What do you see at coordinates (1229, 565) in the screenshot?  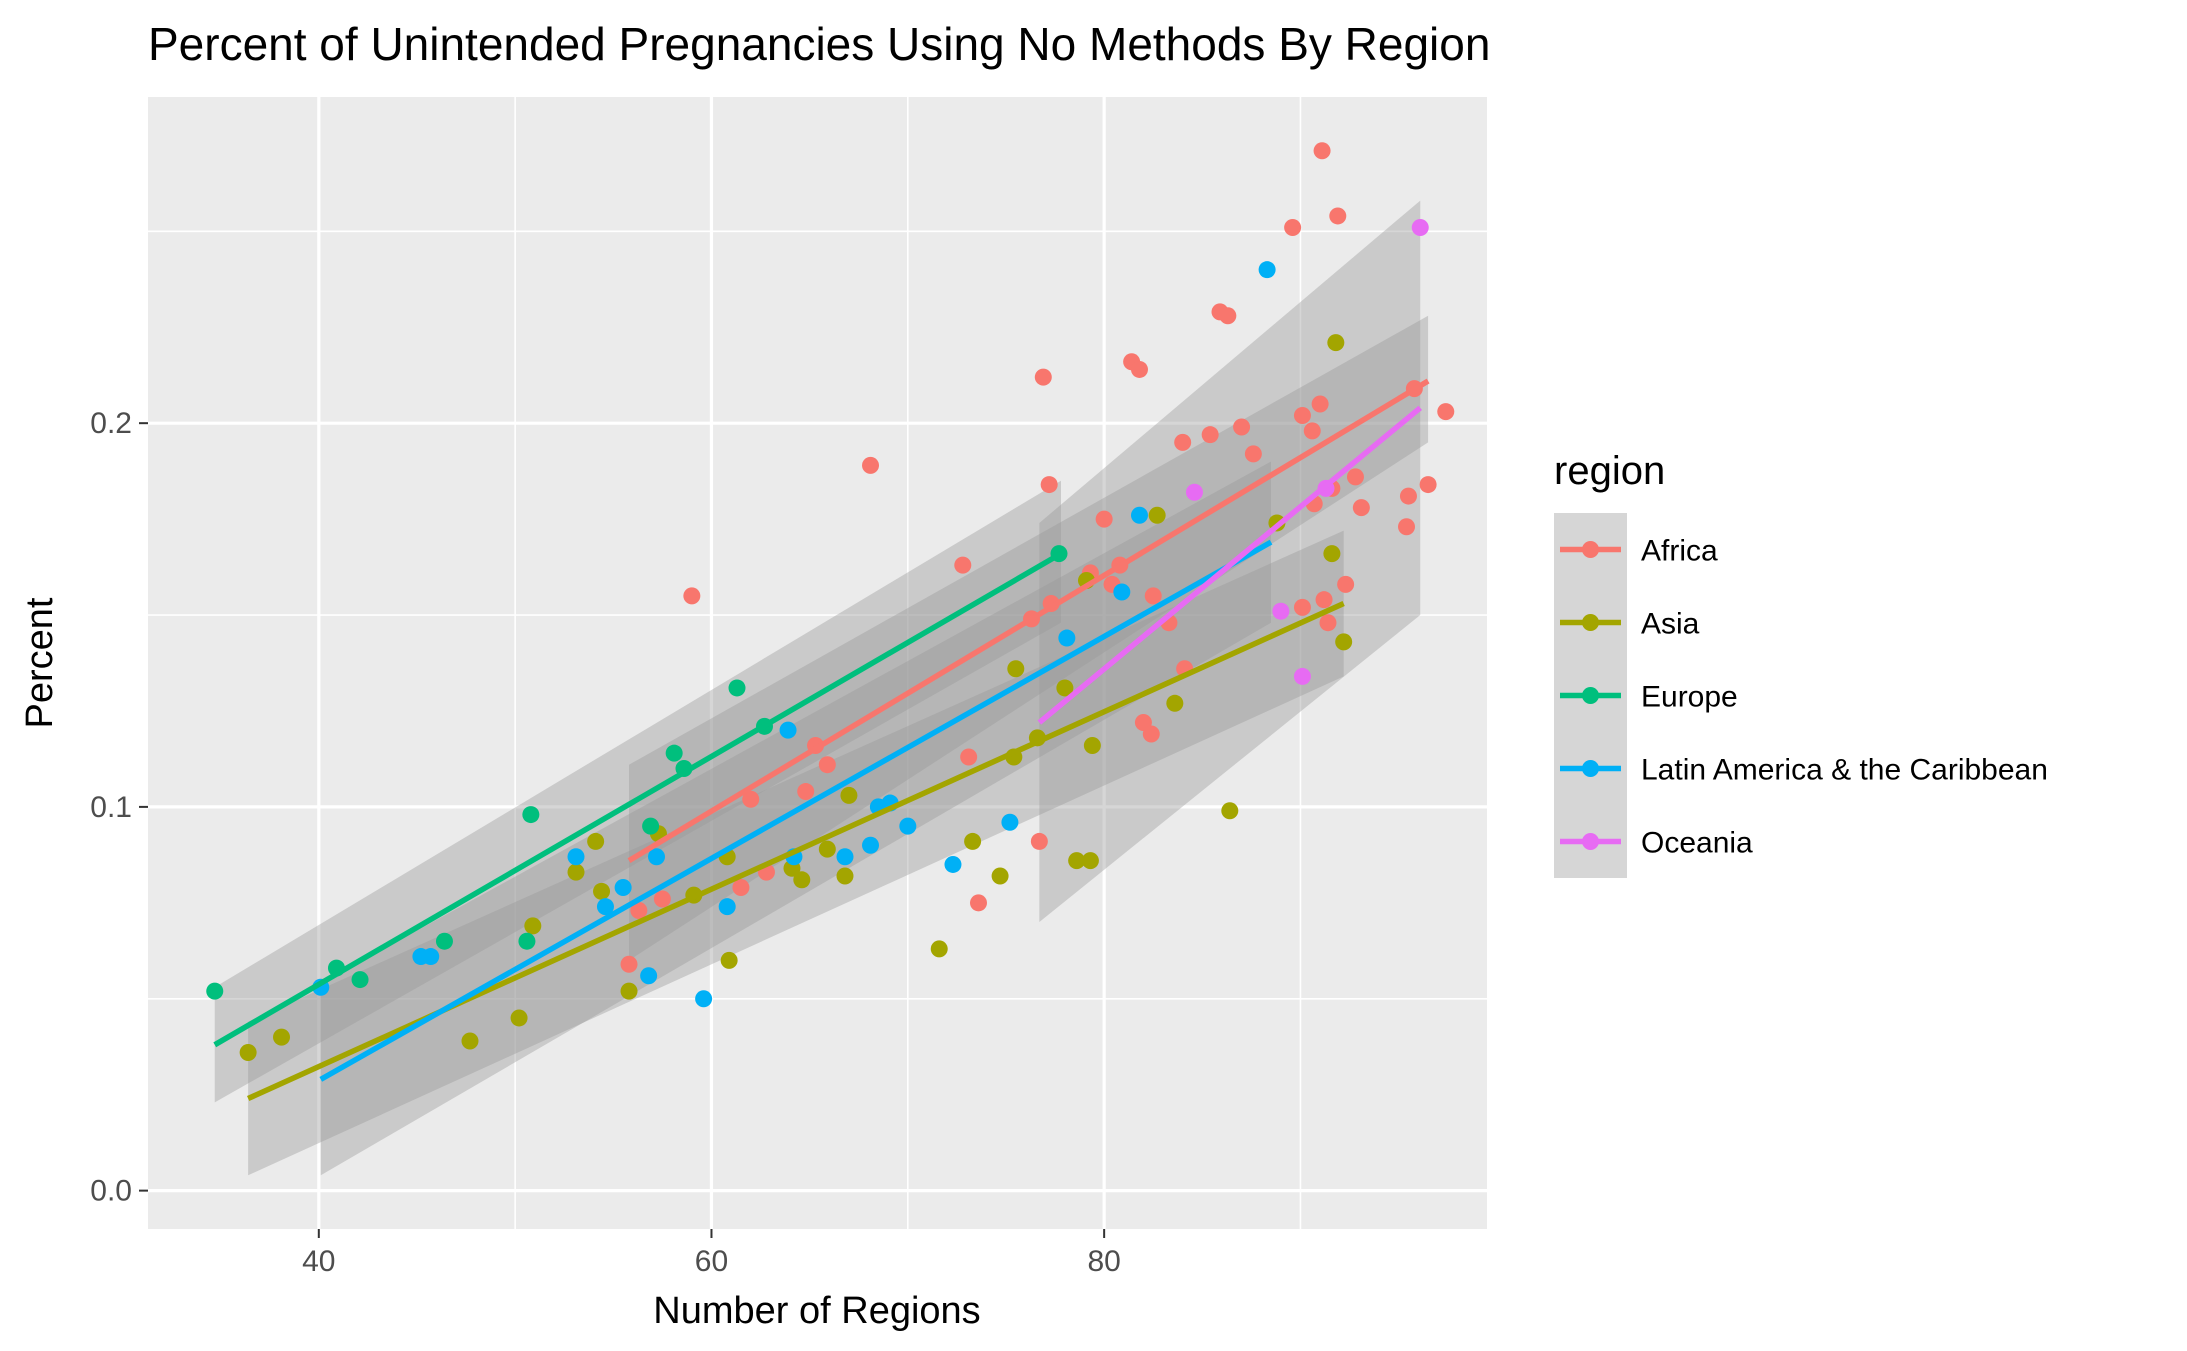 I see `fit-line` at bounding box center [1229, 565].